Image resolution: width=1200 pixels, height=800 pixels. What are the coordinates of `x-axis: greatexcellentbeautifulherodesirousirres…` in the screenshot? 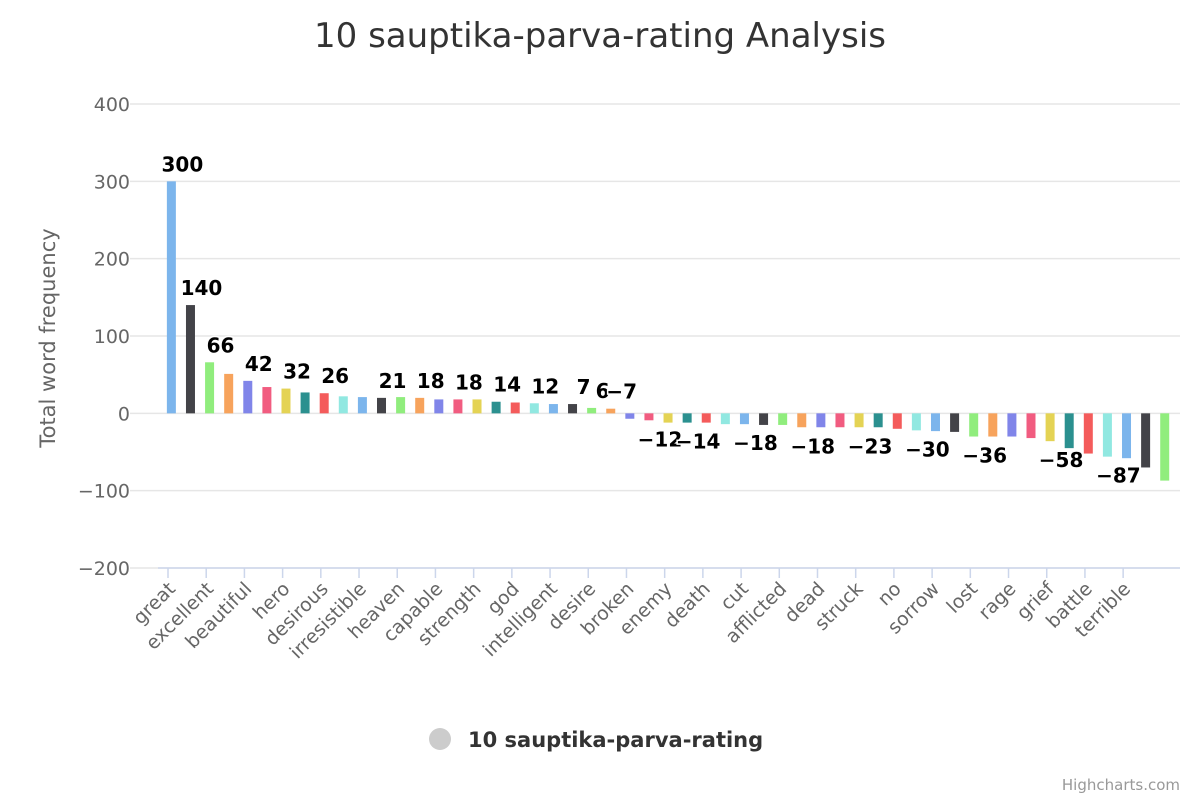 It's located at (654, 615).